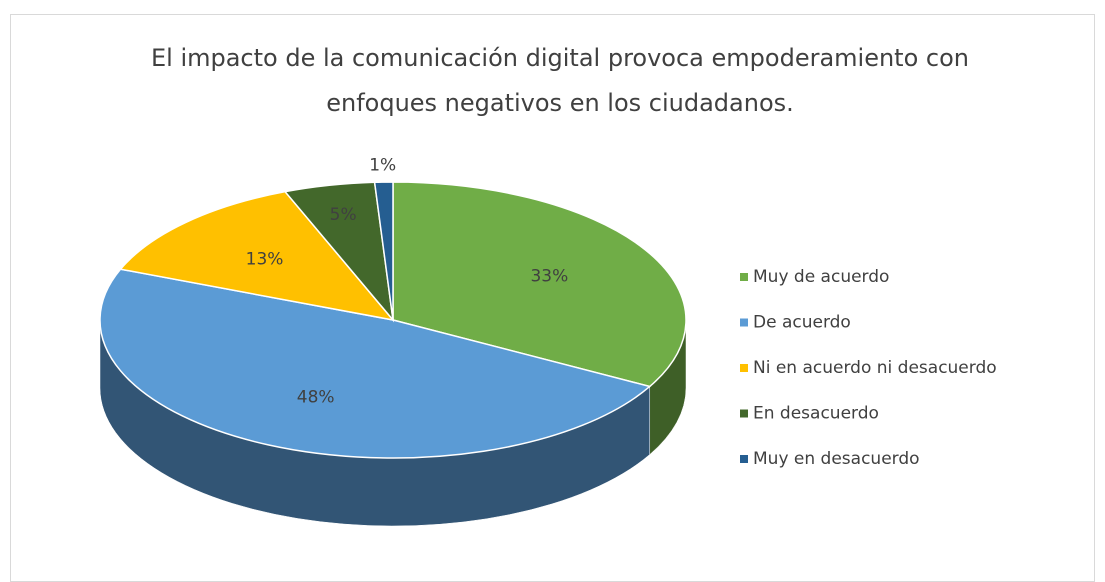 Image resolution: width=1105 pixels, height=582 pixels. What do you see at coordinates (836, 459) in the screenshot?
I see `legend-label: Muy en desacuerdo` at bounding box center [836, 459].